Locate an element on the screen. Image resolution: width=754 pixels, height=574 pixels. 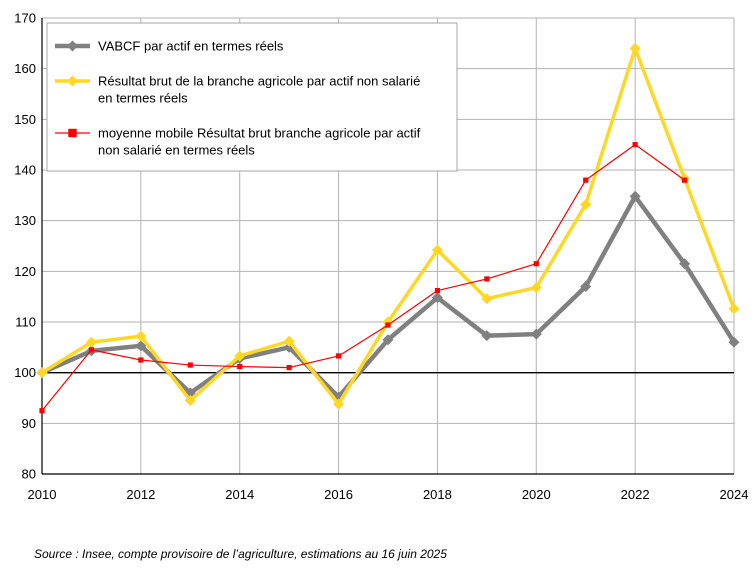
x-tick-label: 2022 is located at coordinates (635, 494).